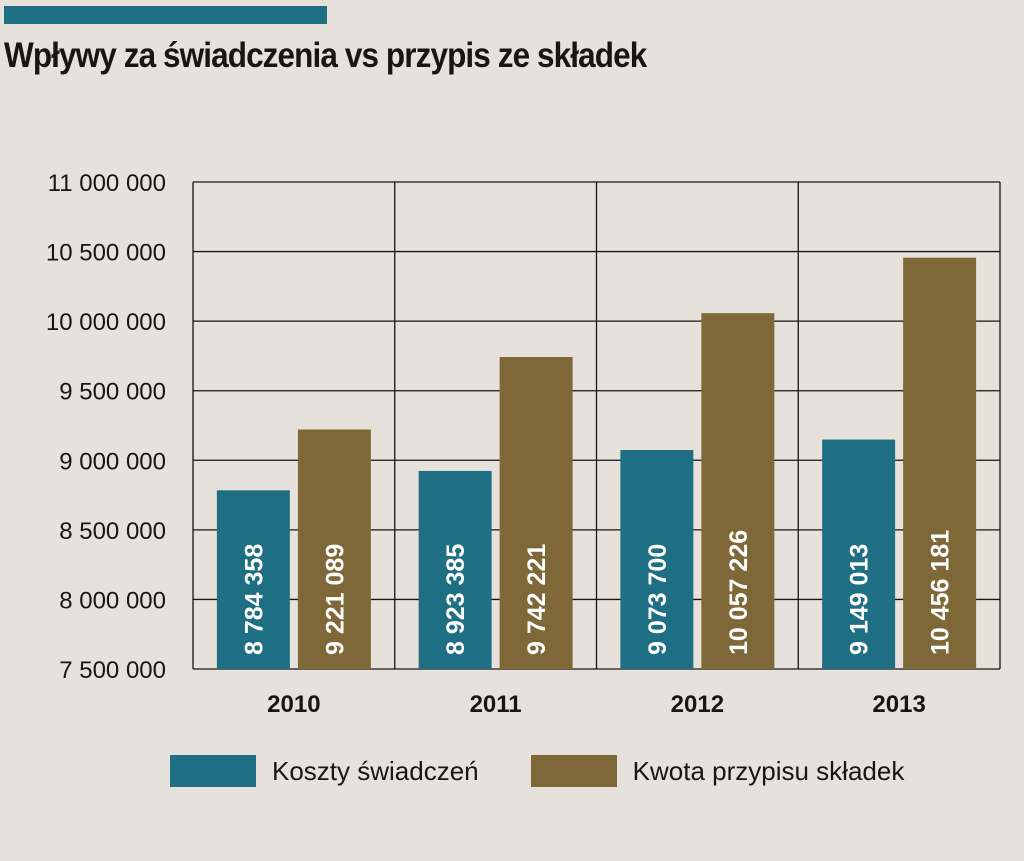 The height and width of the screenshot is (861, 1024). What do you see at coordinates (254, 599) in the screenshot?
I see `data-label: 8 784 358` at bounding box center [254, 599].